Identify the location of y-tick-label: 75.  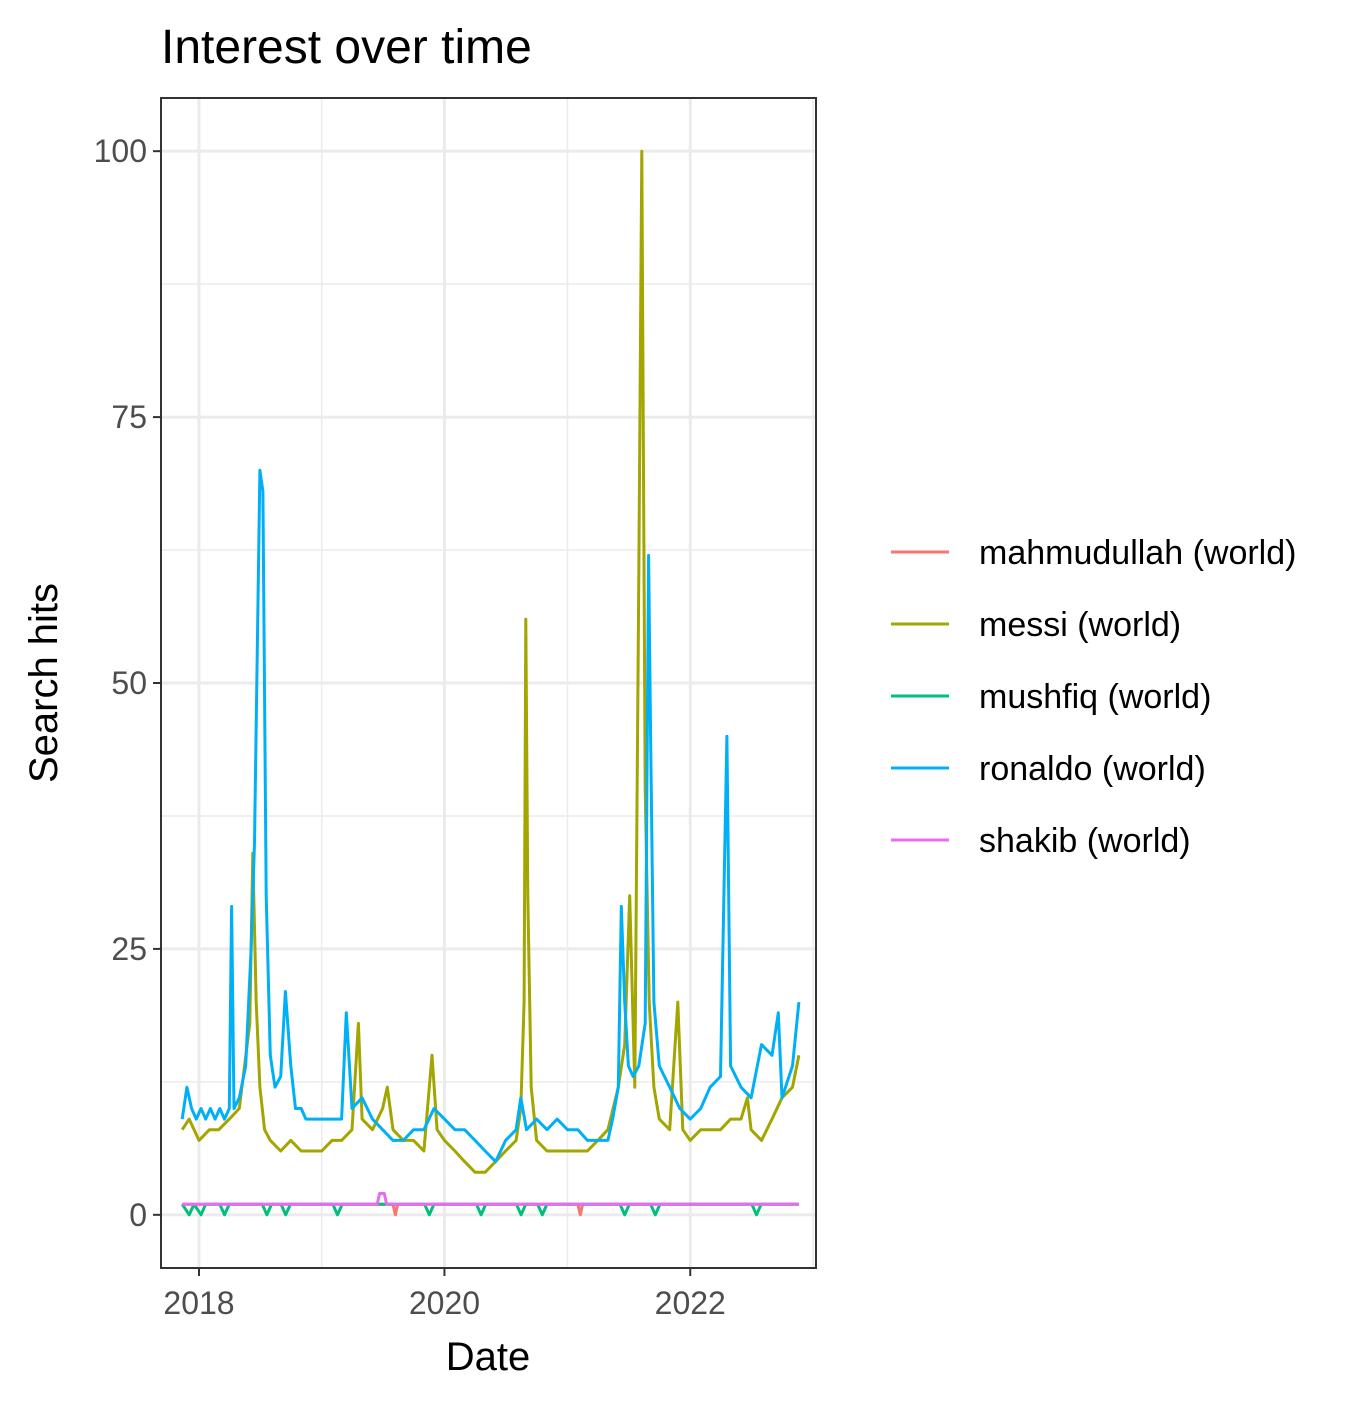
(129, 417).